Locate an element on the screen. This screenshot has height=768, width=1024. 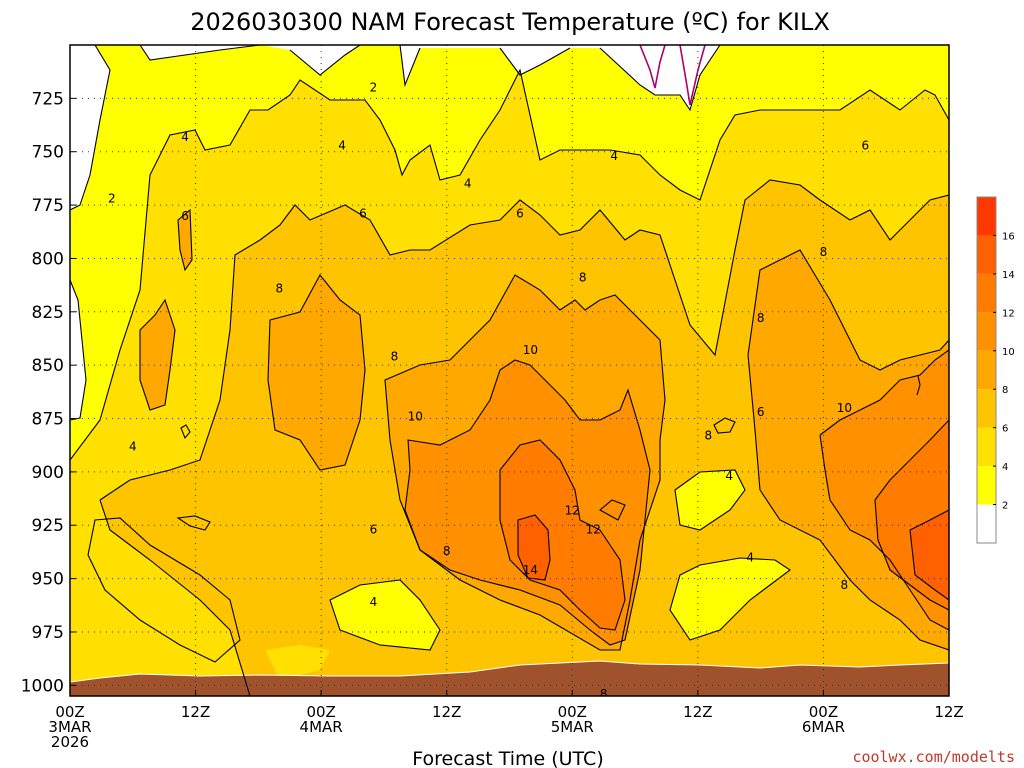
colorbar: 2 4 6 8 10 12 14 16 is located at coordinates (995, 370).